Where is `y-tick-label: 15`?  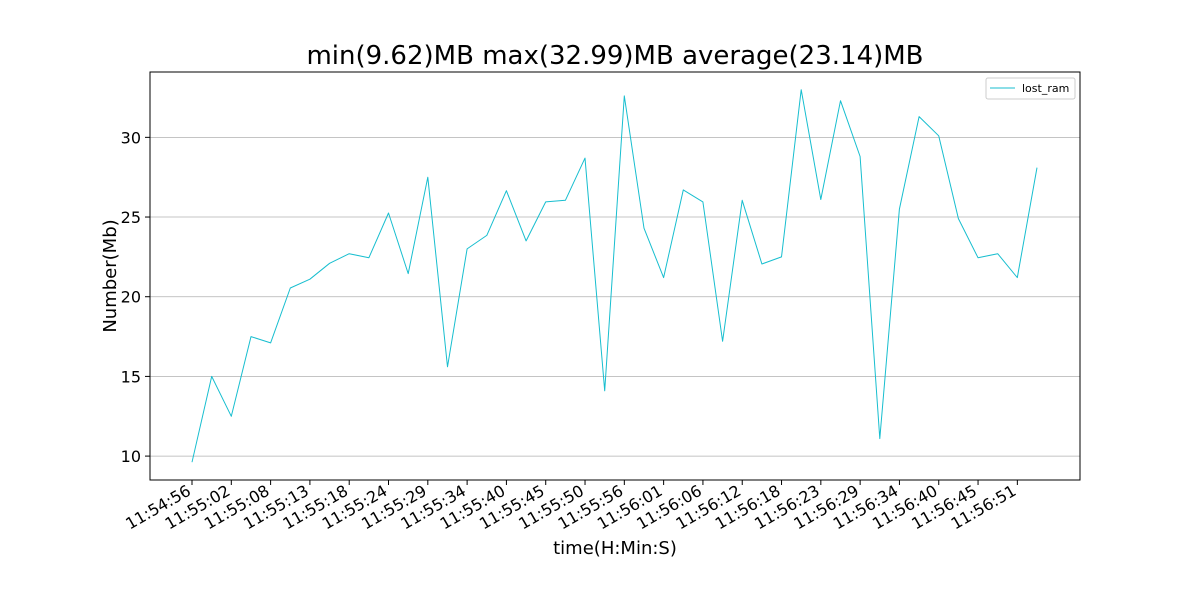 y-tick-label: 15 is located at coordinates (131, 376).